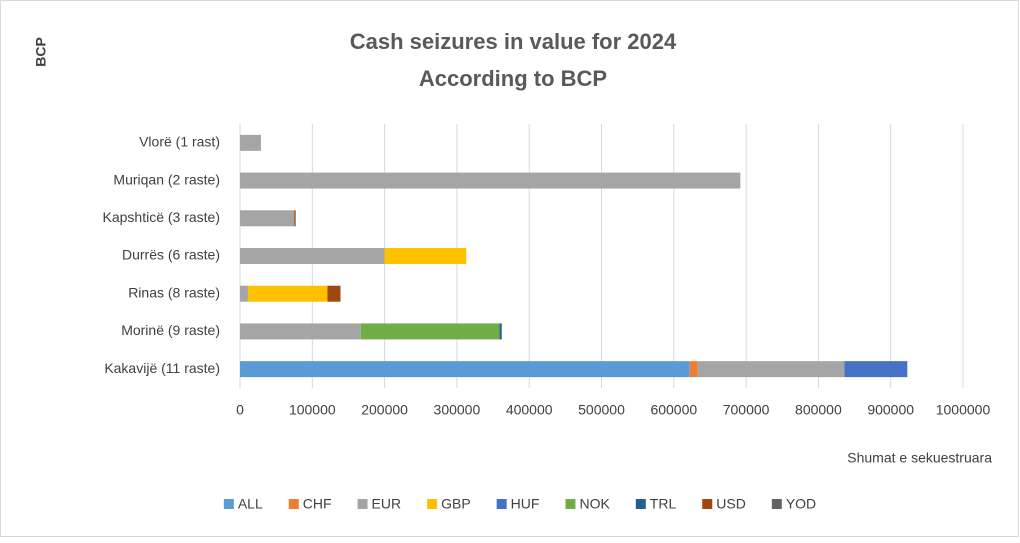 This screenshot has width=1020, height=543. What do you see at coordinates (162, 368) in the screenshot?
I see `y-tick-label: Kakavijë (11 raste)` at bounding box center [162, 368].